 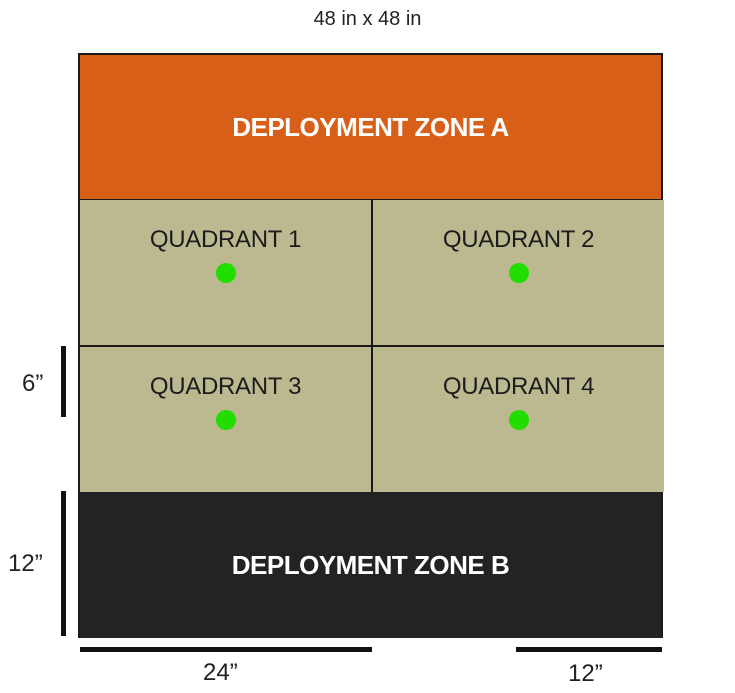 I want to click on deployment-zone-b-label: DEPLOYMENT ZONE B, so click(x=370, y=564).